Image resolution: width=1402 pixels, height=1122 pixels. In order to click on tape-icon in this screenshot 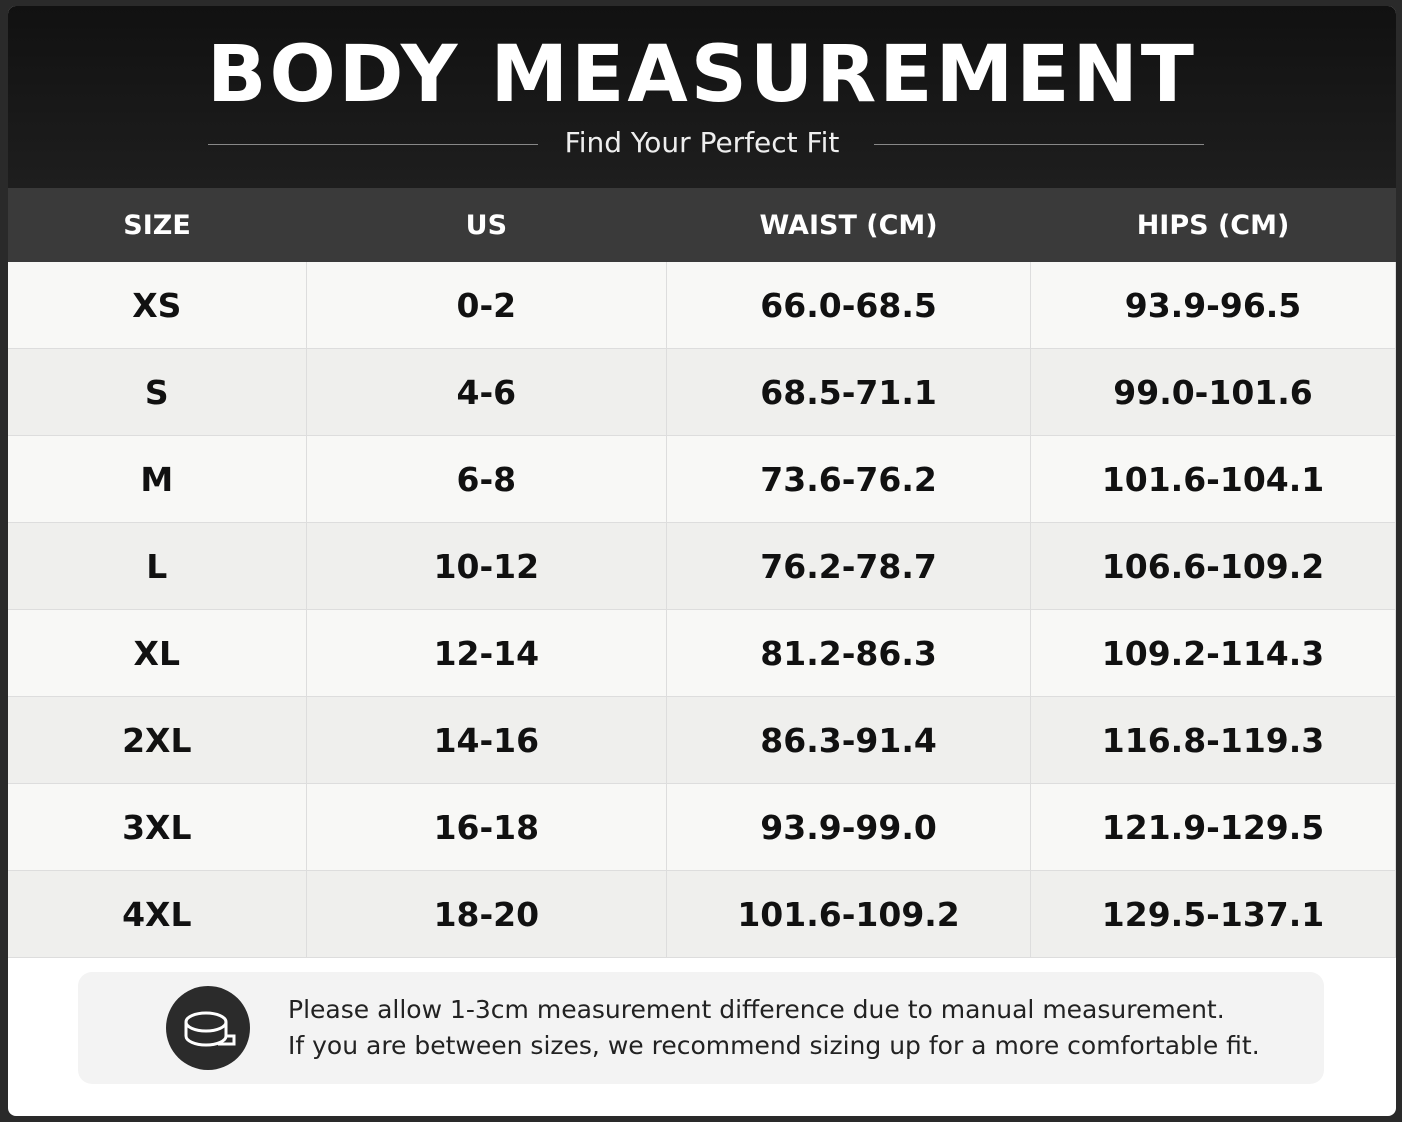, I will do `click(208, 1028)`.